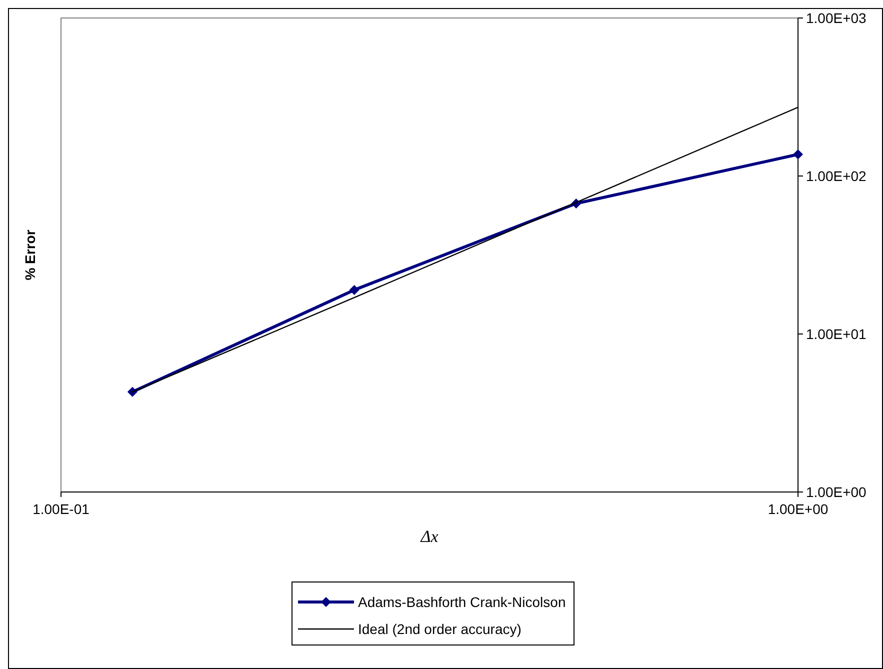  Describe the element at coordinates (429, 536) in the screenshot. I see `x-axis-title: Δx` at that location.